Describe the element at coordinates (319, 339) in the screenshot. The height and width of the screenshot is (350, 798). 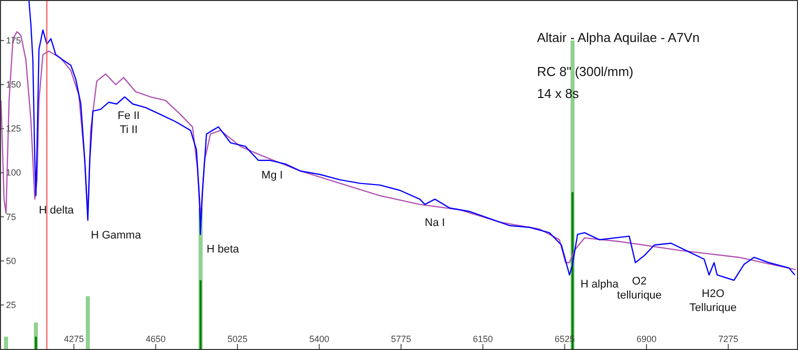
I see `x-tick-label: 5400` at that location.